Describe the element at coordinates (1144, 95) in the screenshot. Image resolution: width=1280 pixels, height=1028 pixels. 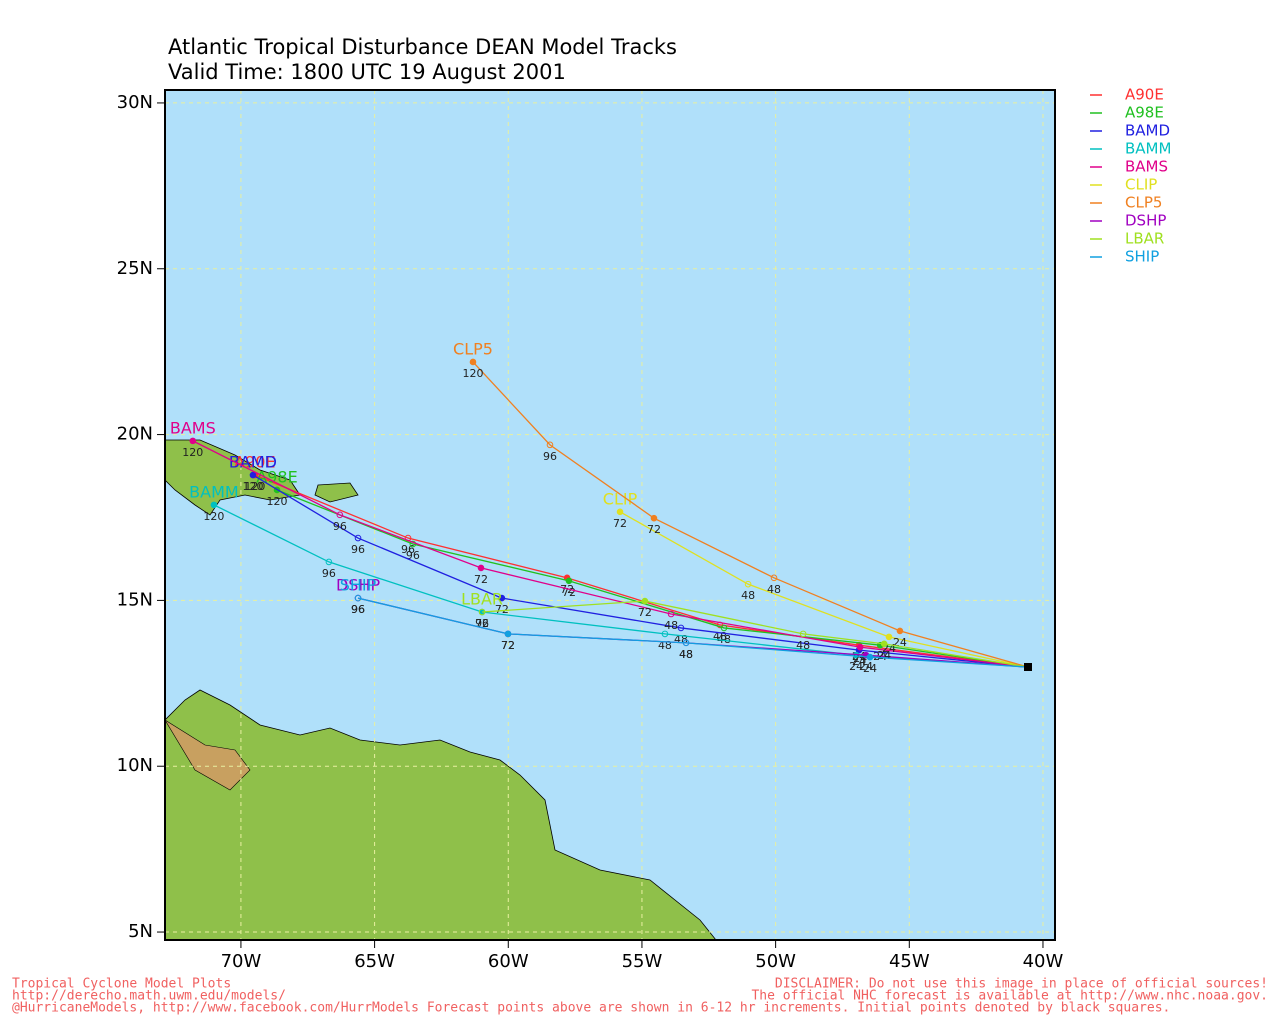
I see `legend-label: A90E` at that location.